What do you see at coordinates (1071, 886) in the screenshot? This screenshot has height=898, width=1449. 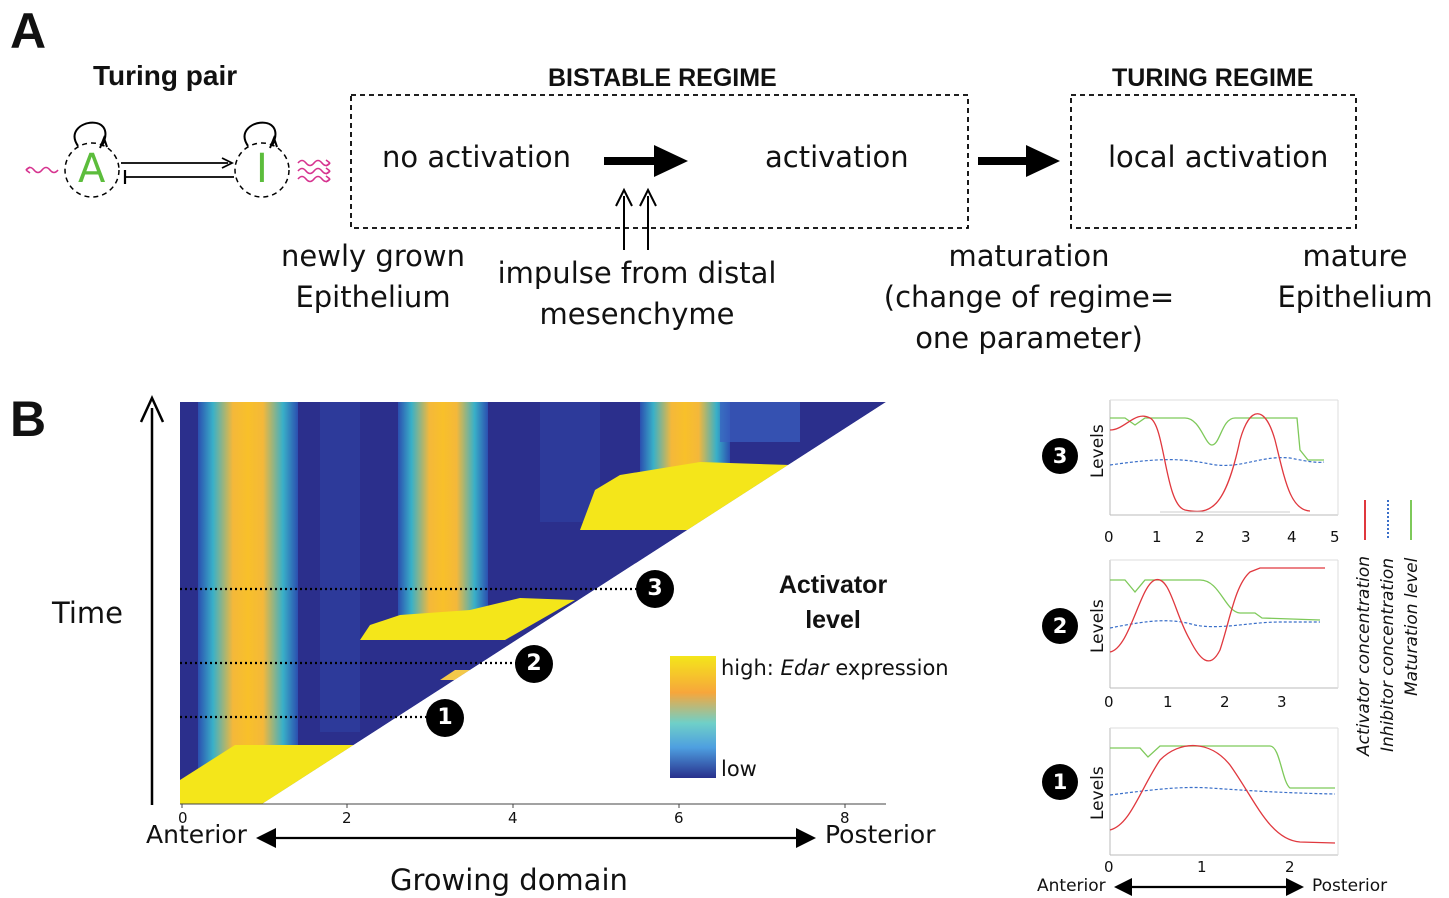 I see `profile-anterior-label: Anterior` at bounding box center [1071, 886].